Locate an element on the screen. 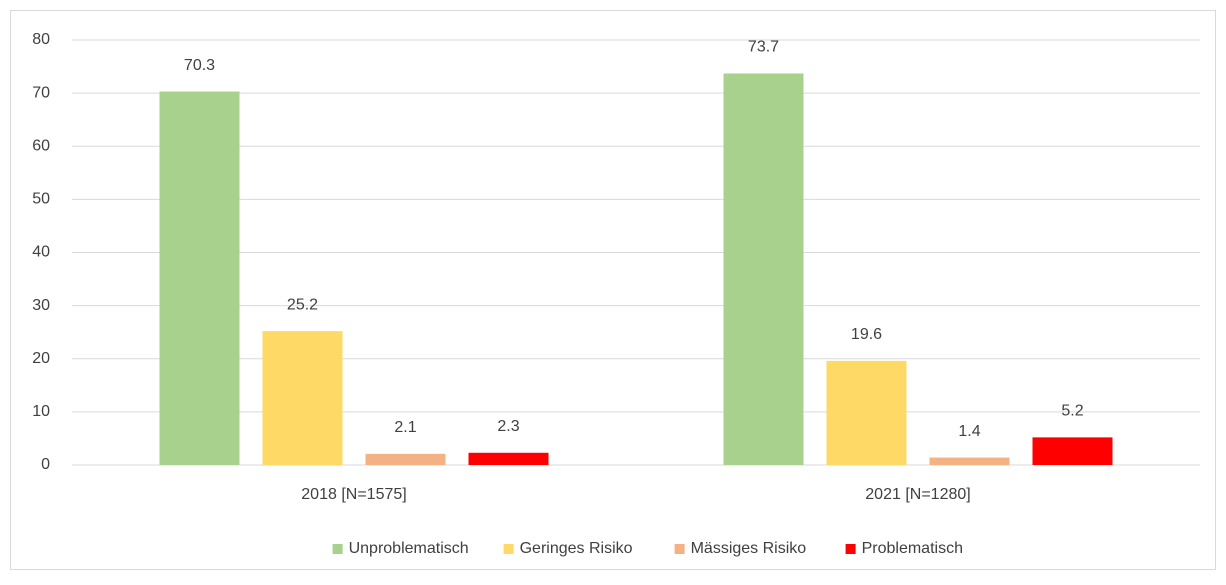  data-label: 2.1 is located at coordinates (405, 427).